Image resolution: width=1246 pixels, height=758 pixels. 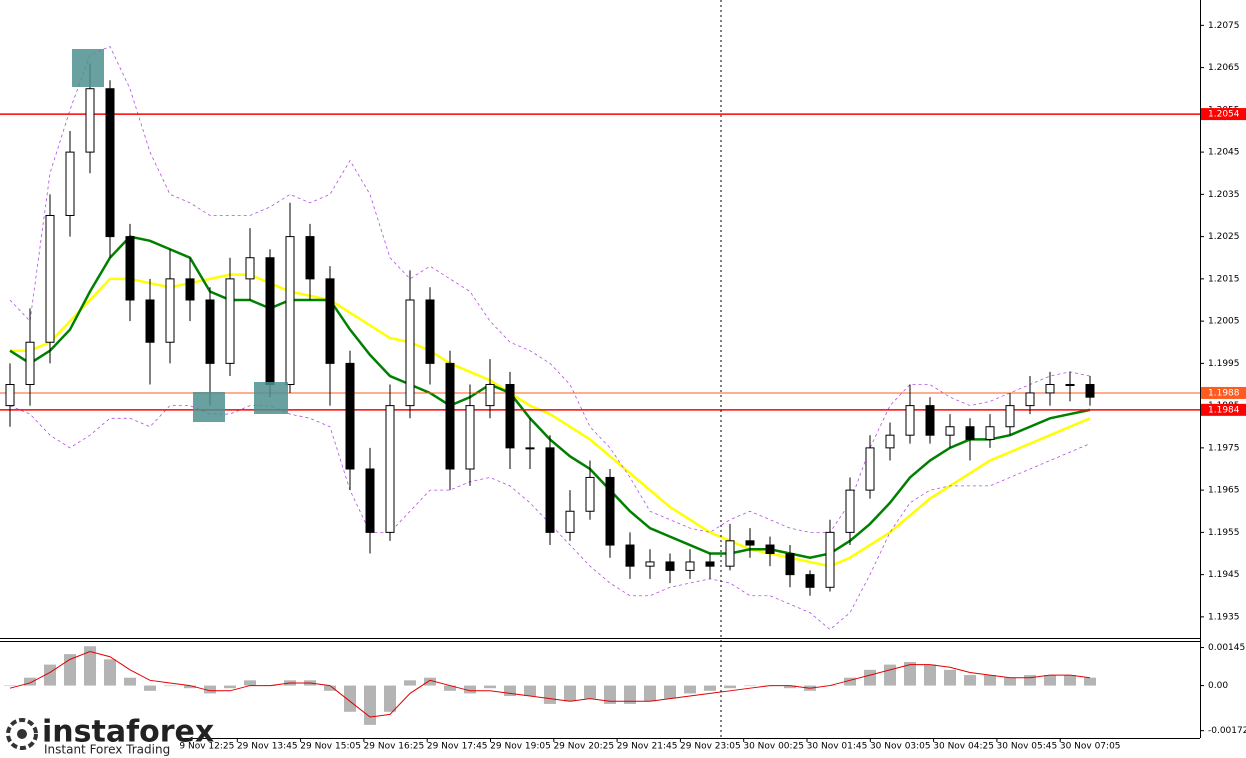 I want to click on x-tick-label: 29 Nov 20:25, so click(x=583, y=747).